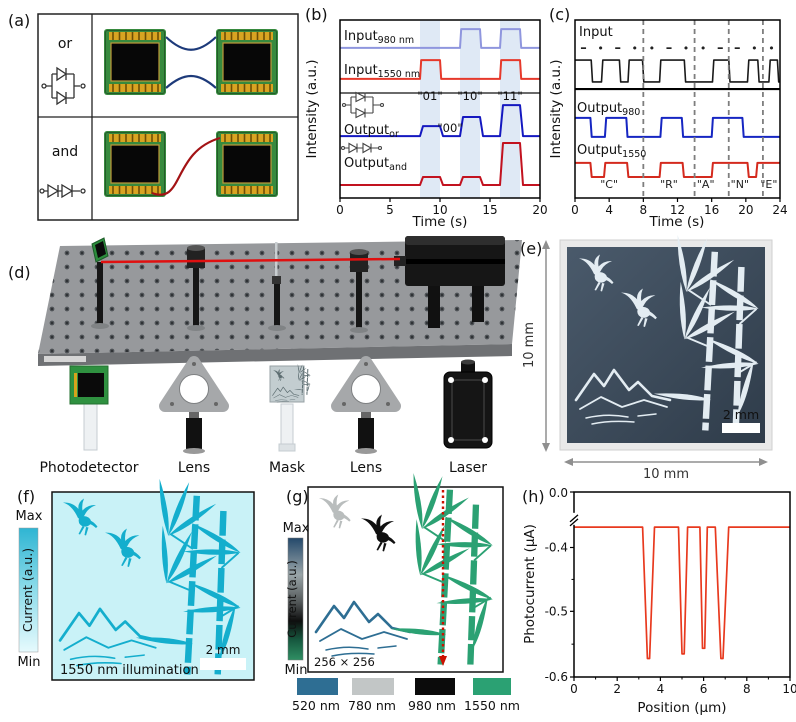 Image resolution: width=796 pixels, height=722 pixels. I want to click on panel-a-label: (a), so click(19, 20).